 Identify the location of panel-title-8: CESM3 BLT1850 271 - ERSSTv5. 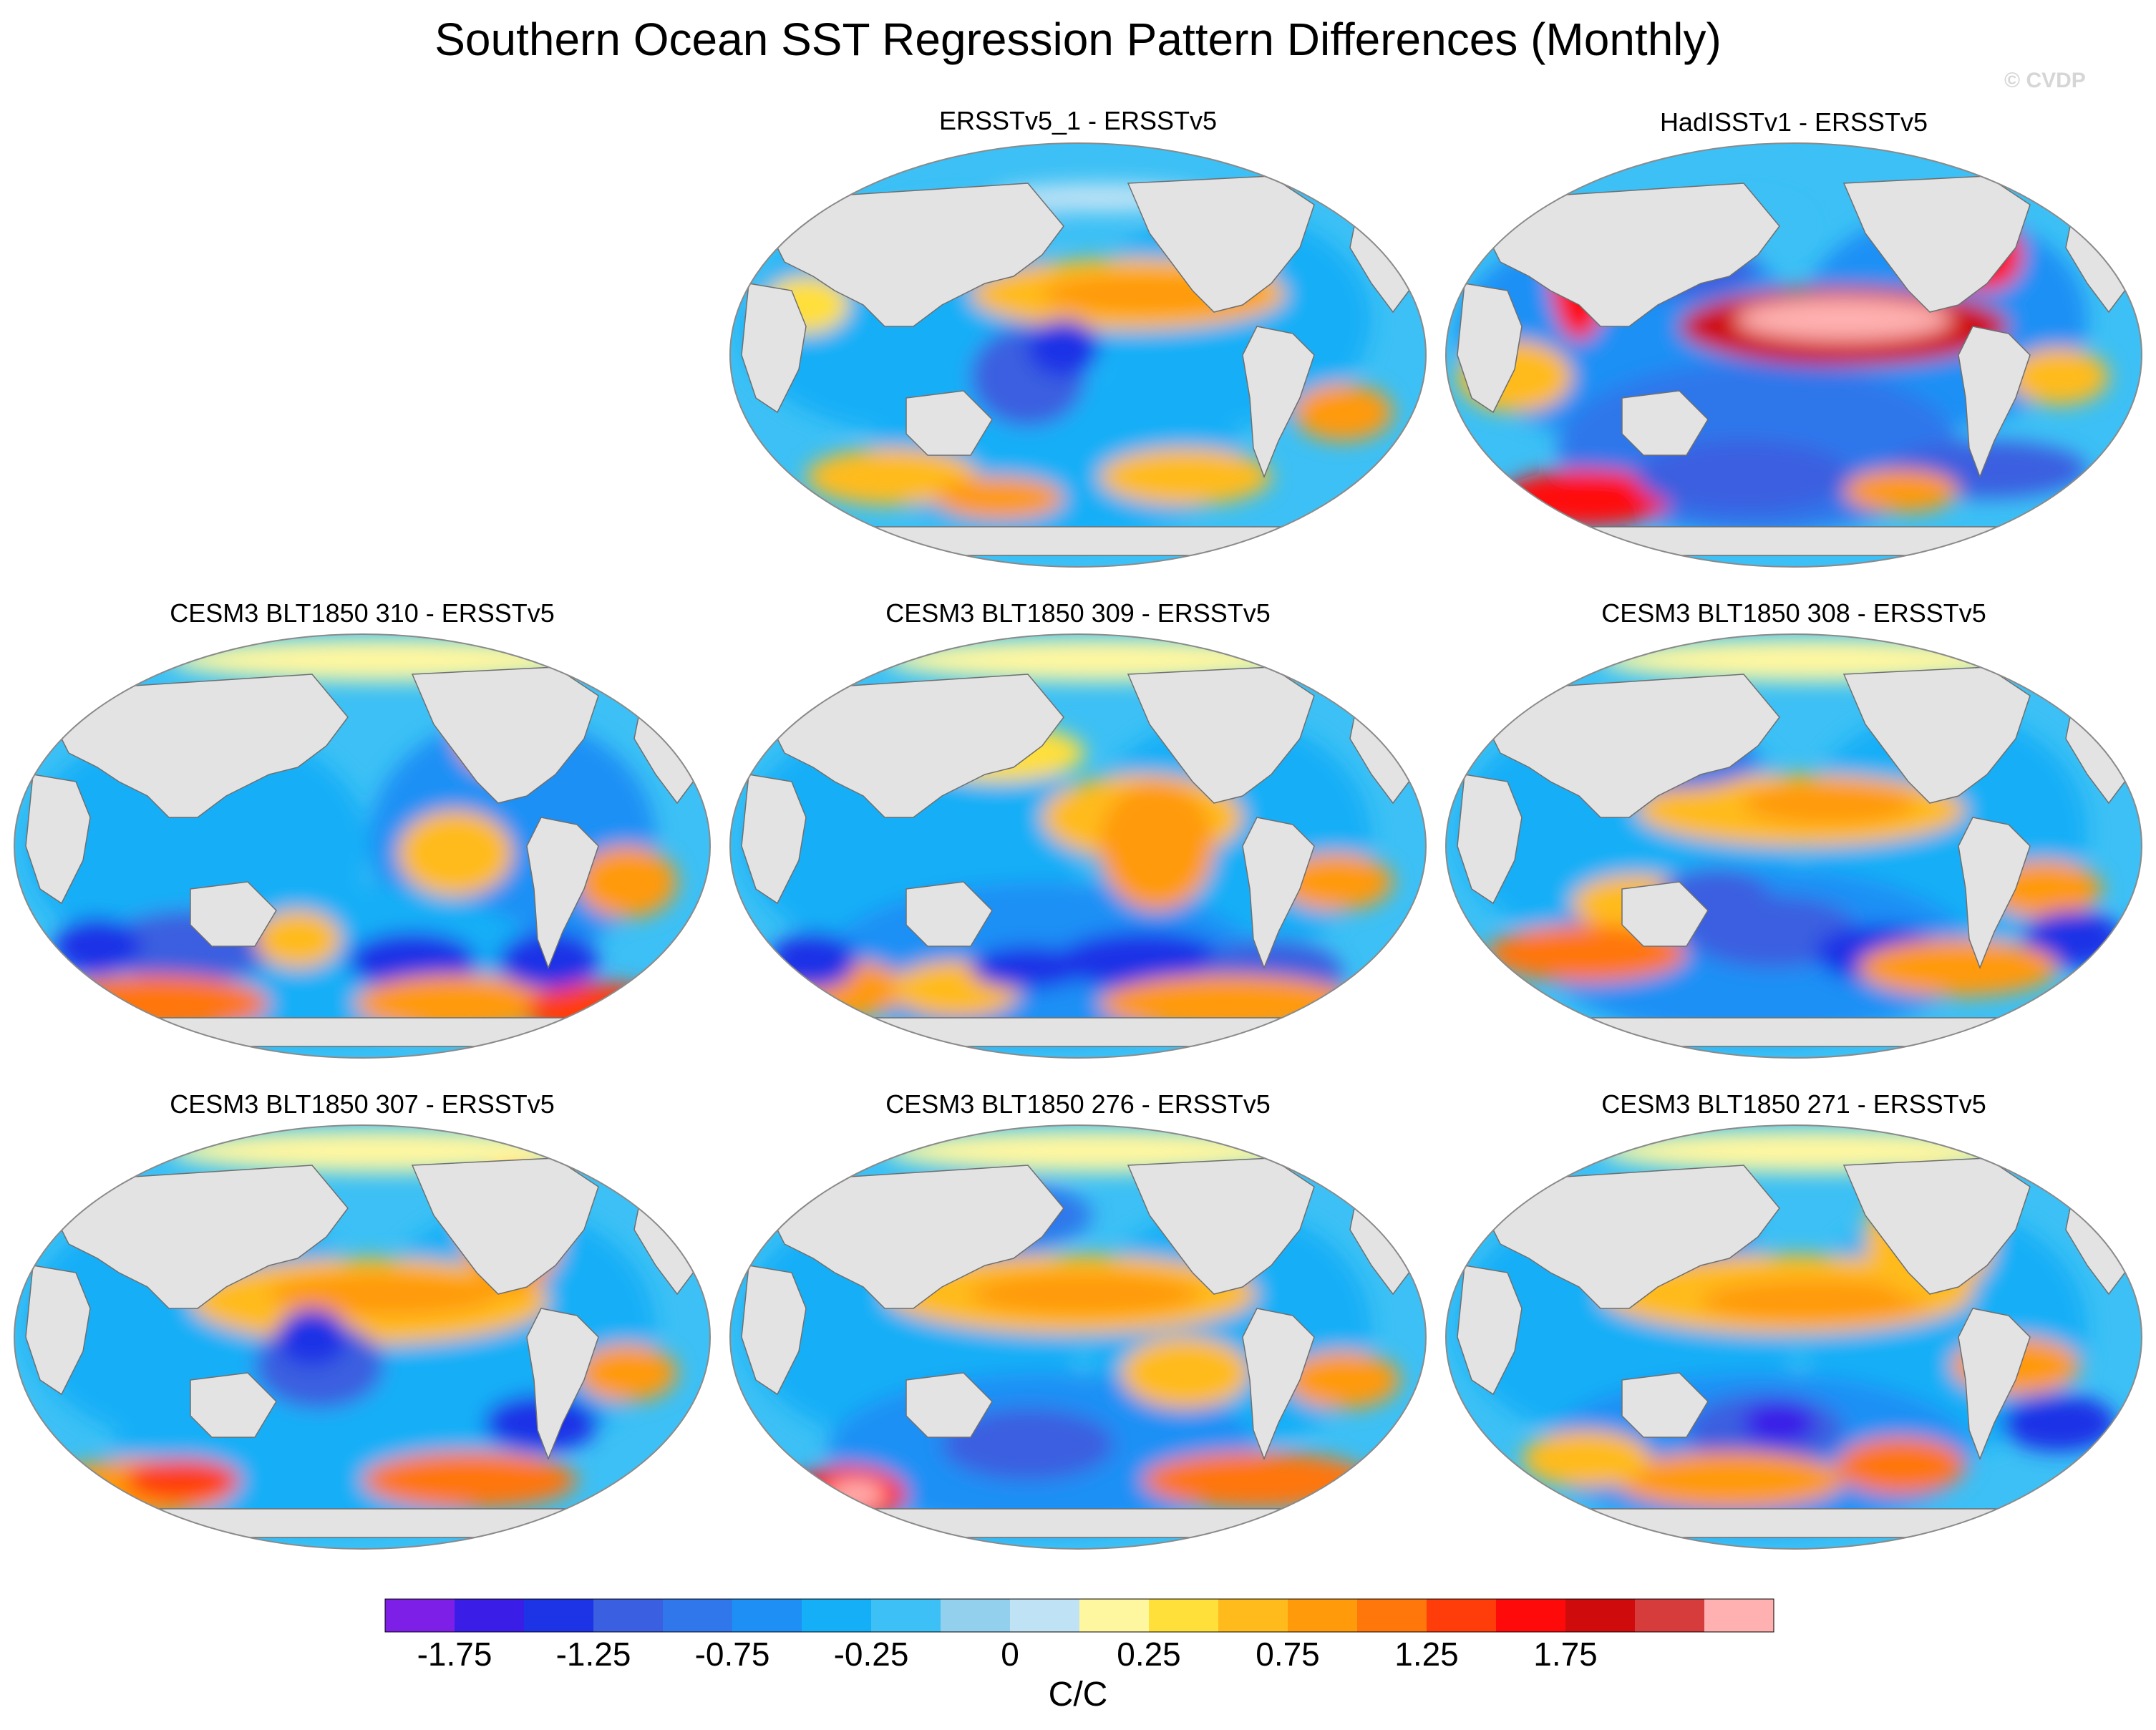
(1794, 1104).